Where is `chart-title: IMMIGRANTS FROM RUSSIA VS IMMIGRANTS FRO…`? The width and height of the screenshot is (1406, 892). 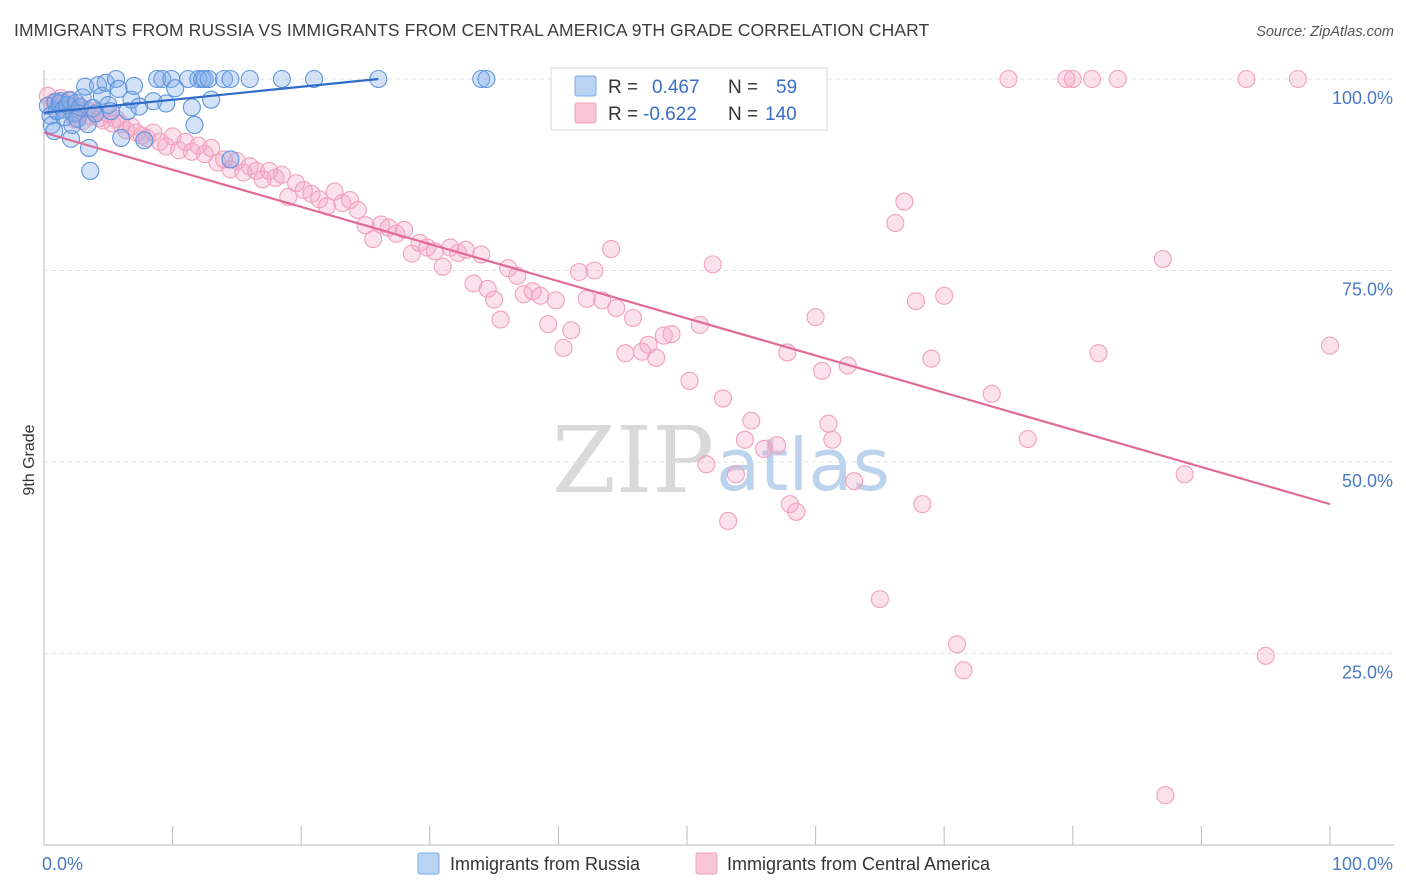
chart-title: IMMIGRANTS FROM RUSSIA VS IMMIGRANTS FRO… is located at coordinates (472, 30).